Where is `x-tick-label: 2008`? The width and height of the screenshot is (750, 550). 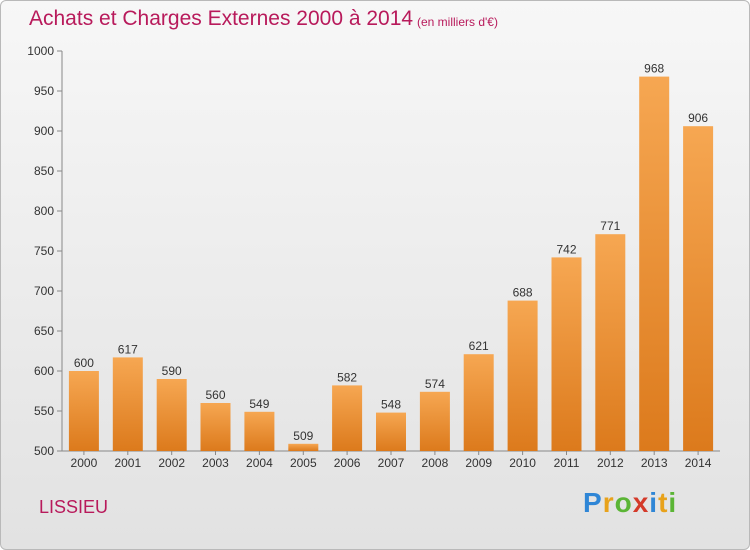 x-tick-label: 2008 is located at coordinates (435, 463).